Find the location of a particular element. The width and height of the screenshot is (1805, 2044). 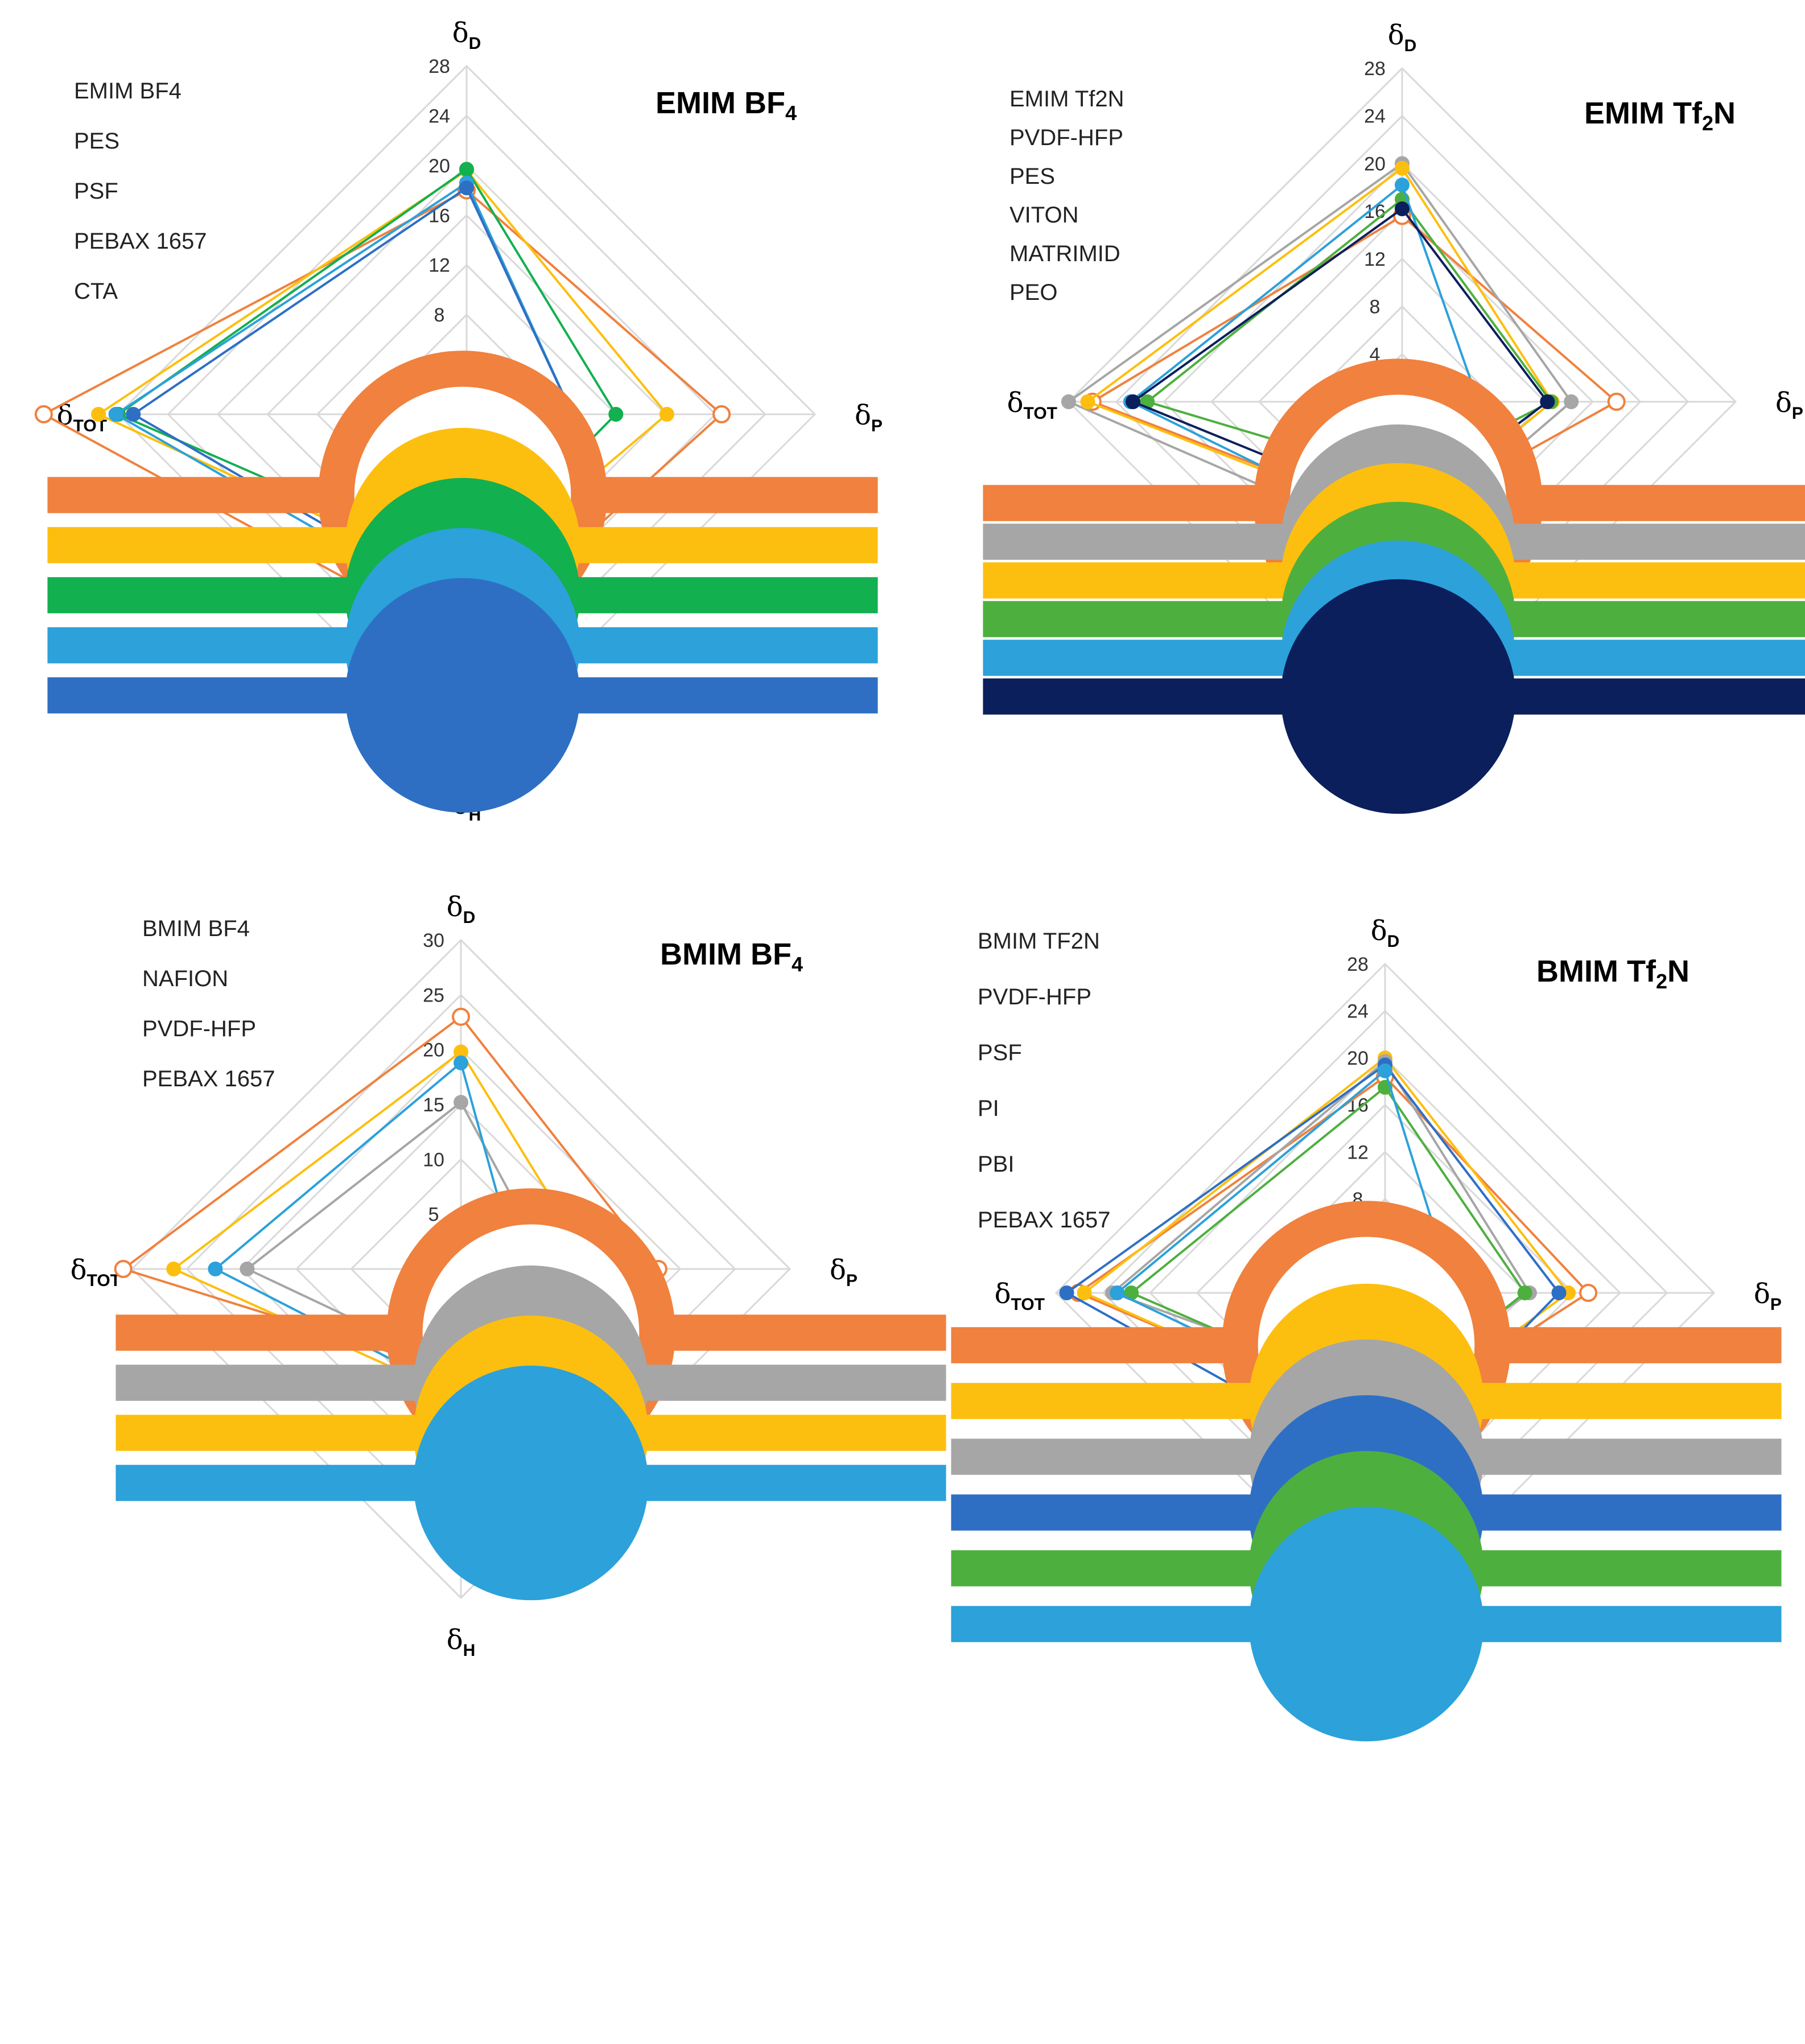

legend-label: BMIM TF2N is located at coordinates (1039, 941).